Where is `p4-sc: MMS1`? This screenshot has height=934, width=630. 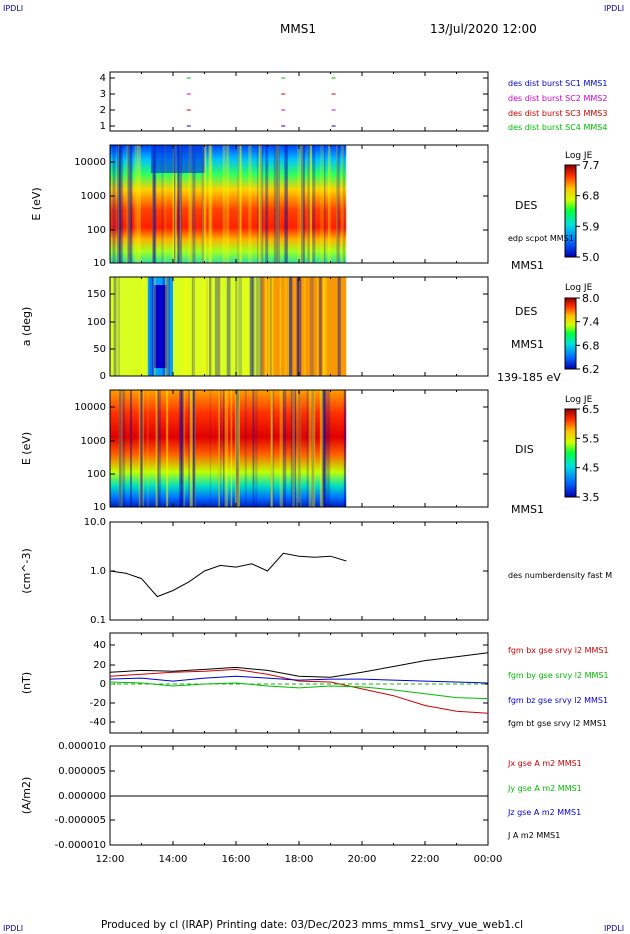 p4-sc: MMS1 is located at coordinates (527, 509).